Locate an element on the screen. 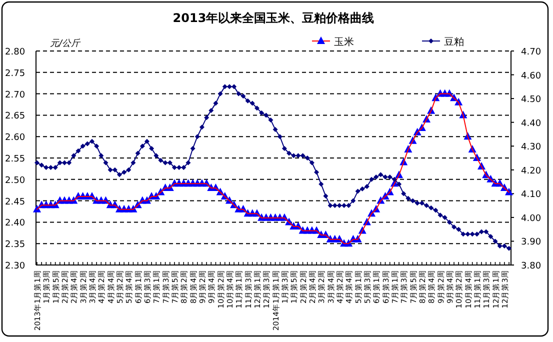 The image size is (553, 342). y-tick-label: 2.55 is located at coordinates (15, 159).